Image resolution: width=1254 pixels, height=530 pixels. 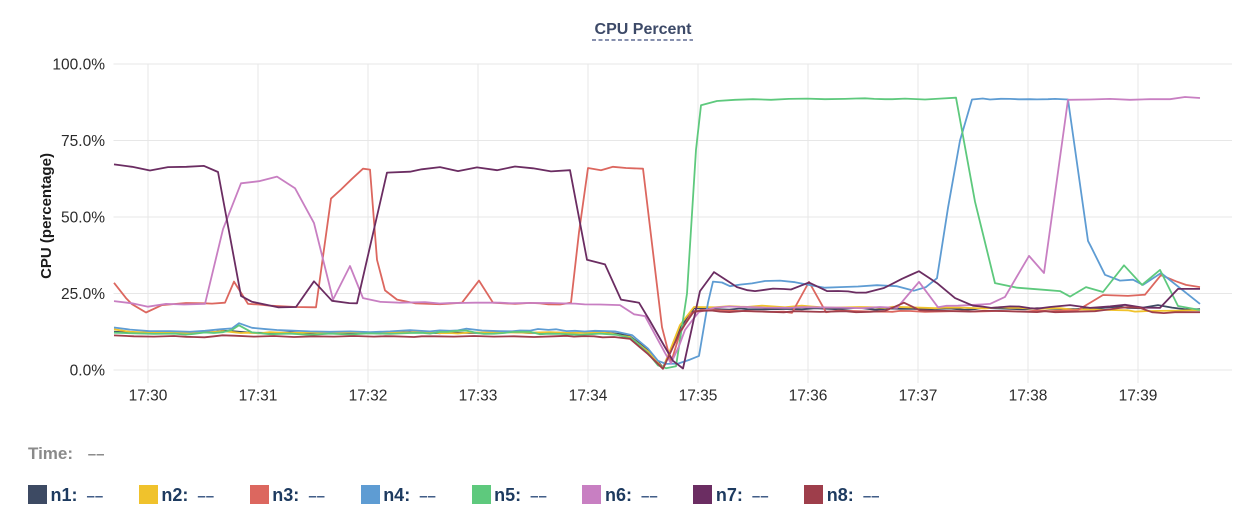 I want to click on svg-text: 75.0%, so click(x=83, y=141).